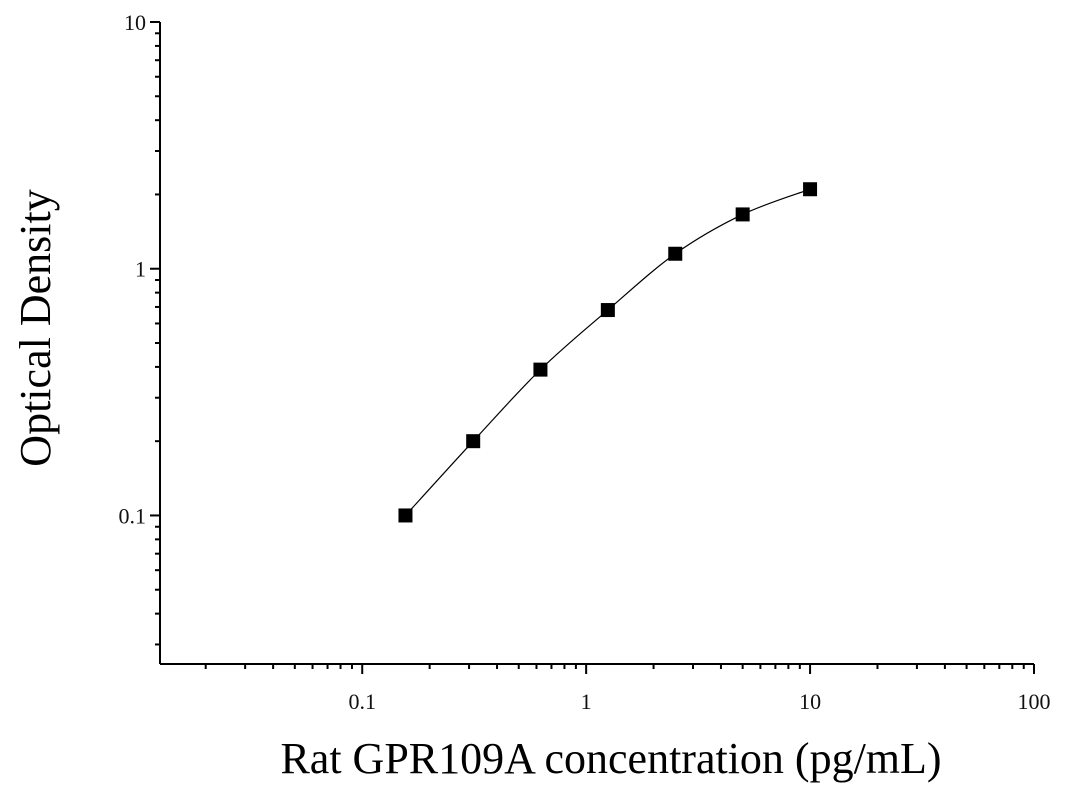 This screenshot has height=789, width=1068. Describe the element at coordinates (810, 701) in the screenshot. I see `x-tick-label: 10` at that location.